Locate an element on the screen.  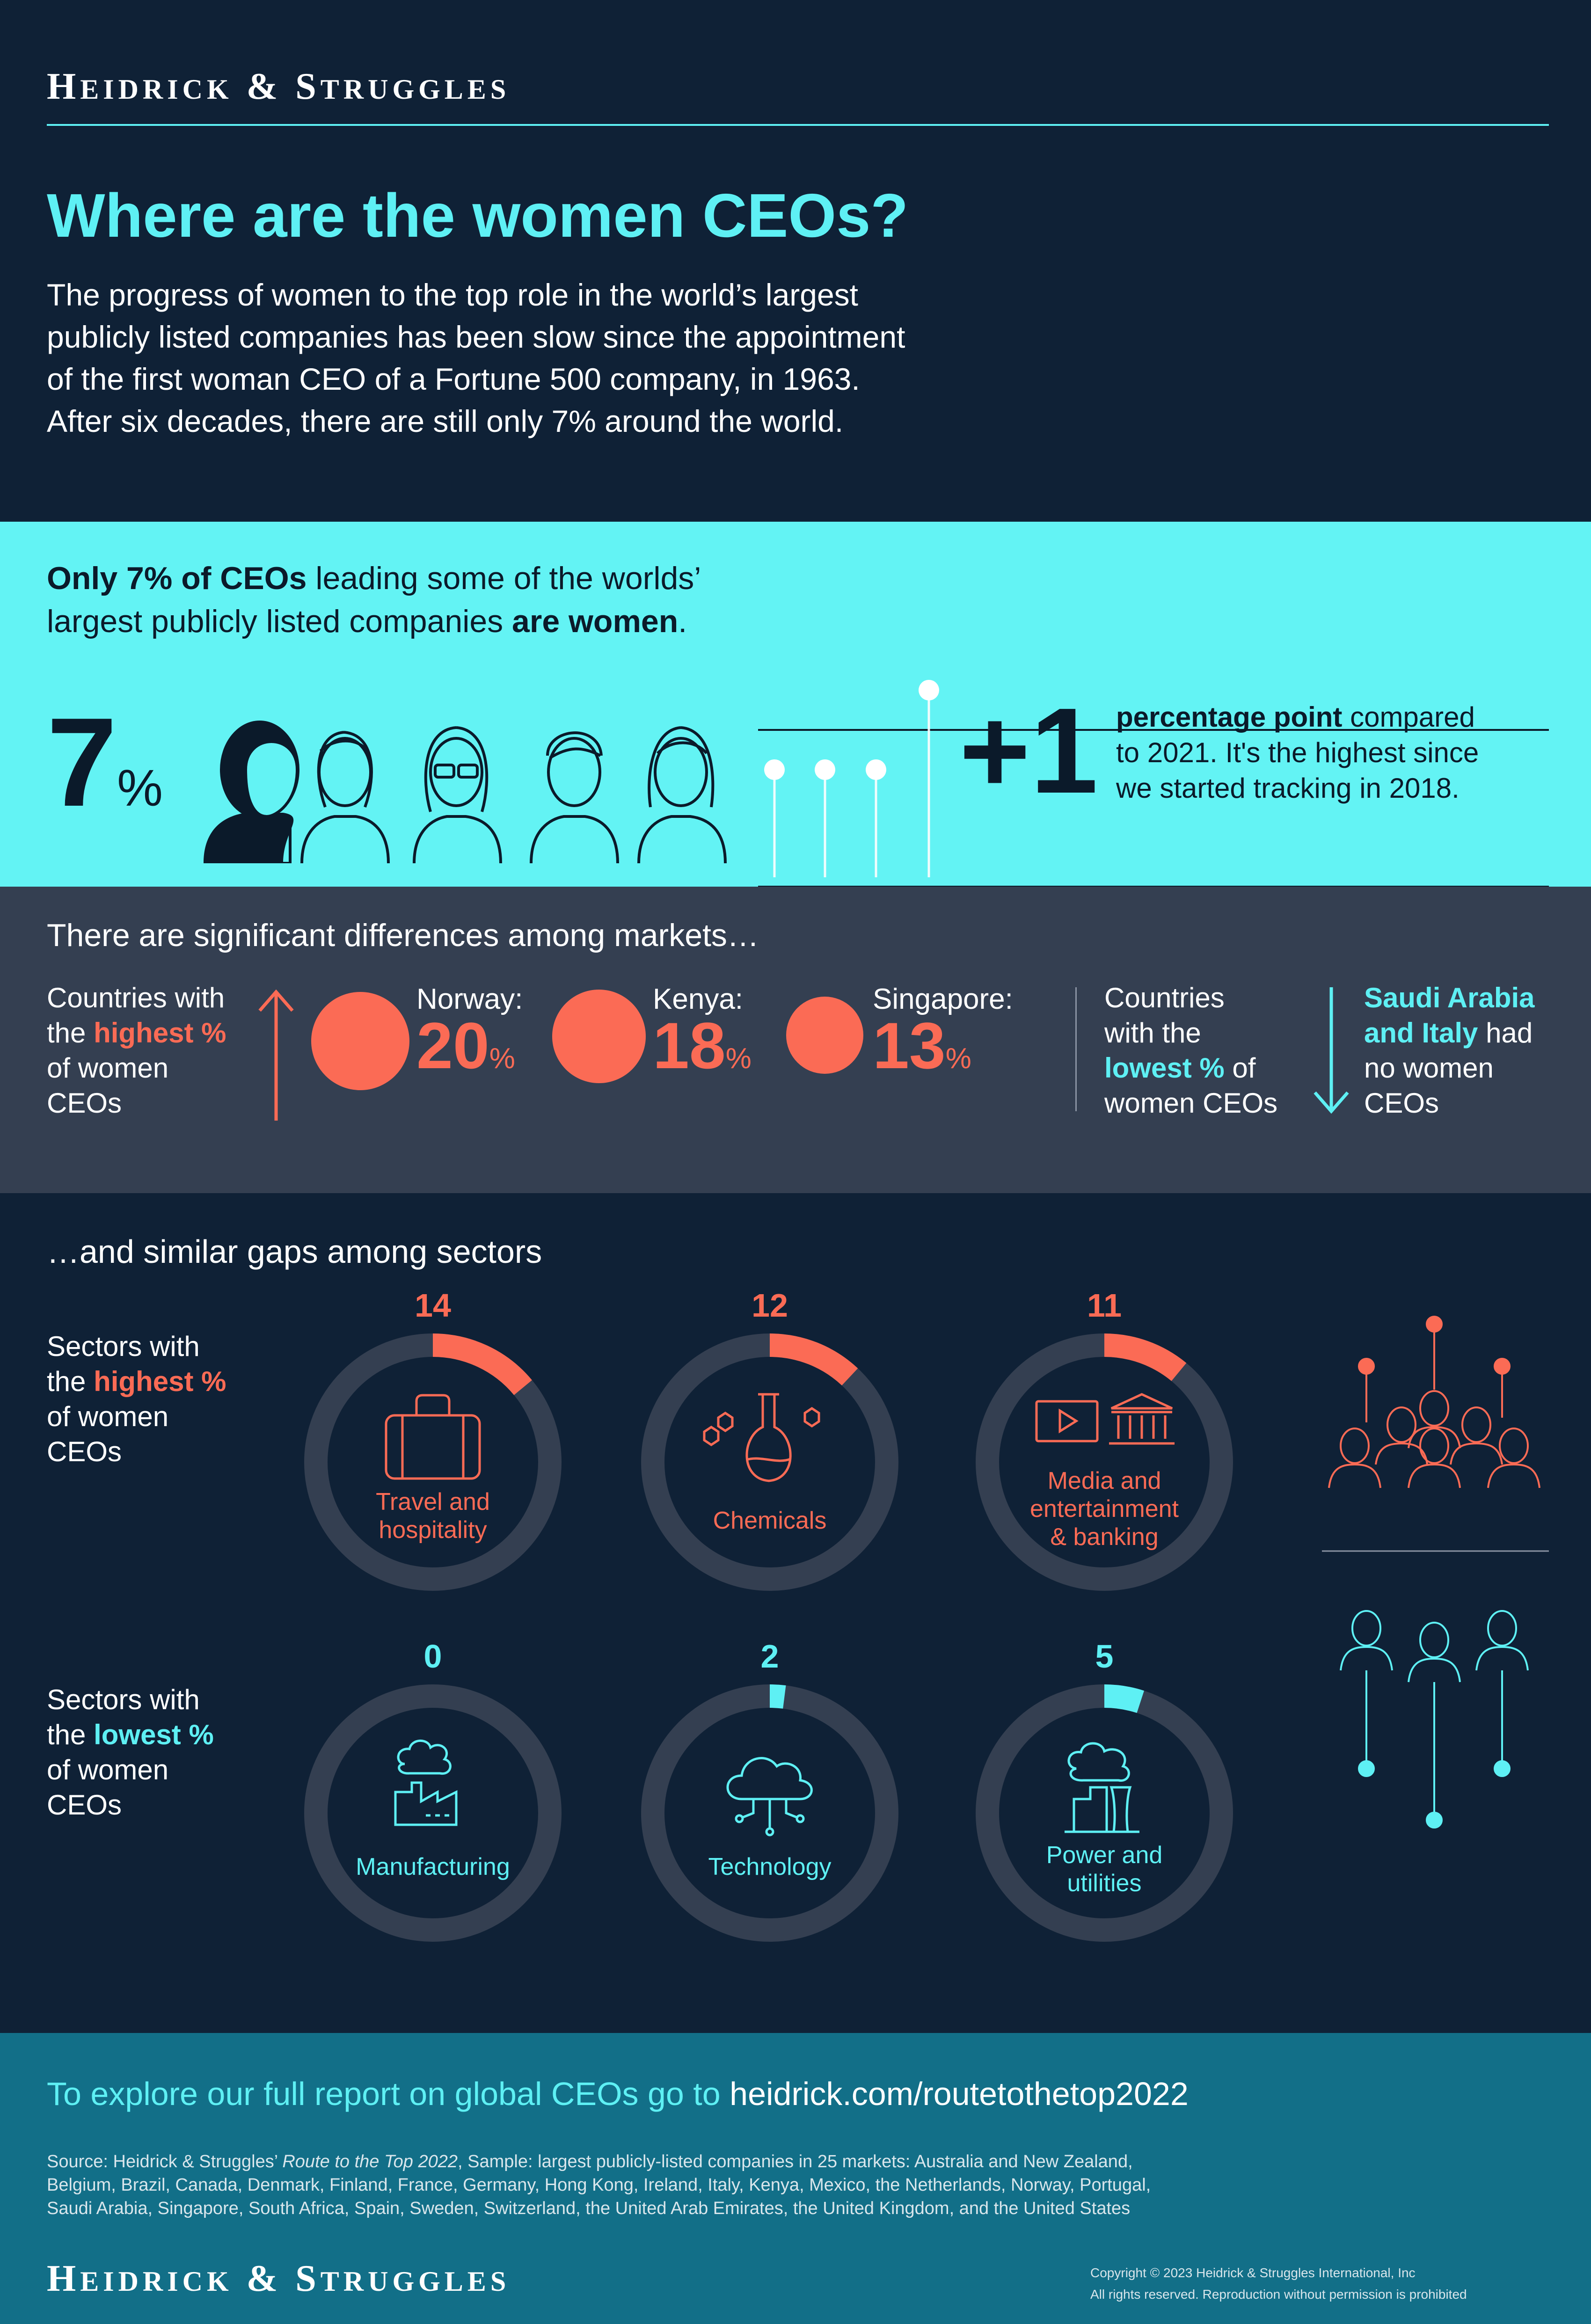
sector-card: 5 Power and utilities is located at coordinates (1104, 1794).